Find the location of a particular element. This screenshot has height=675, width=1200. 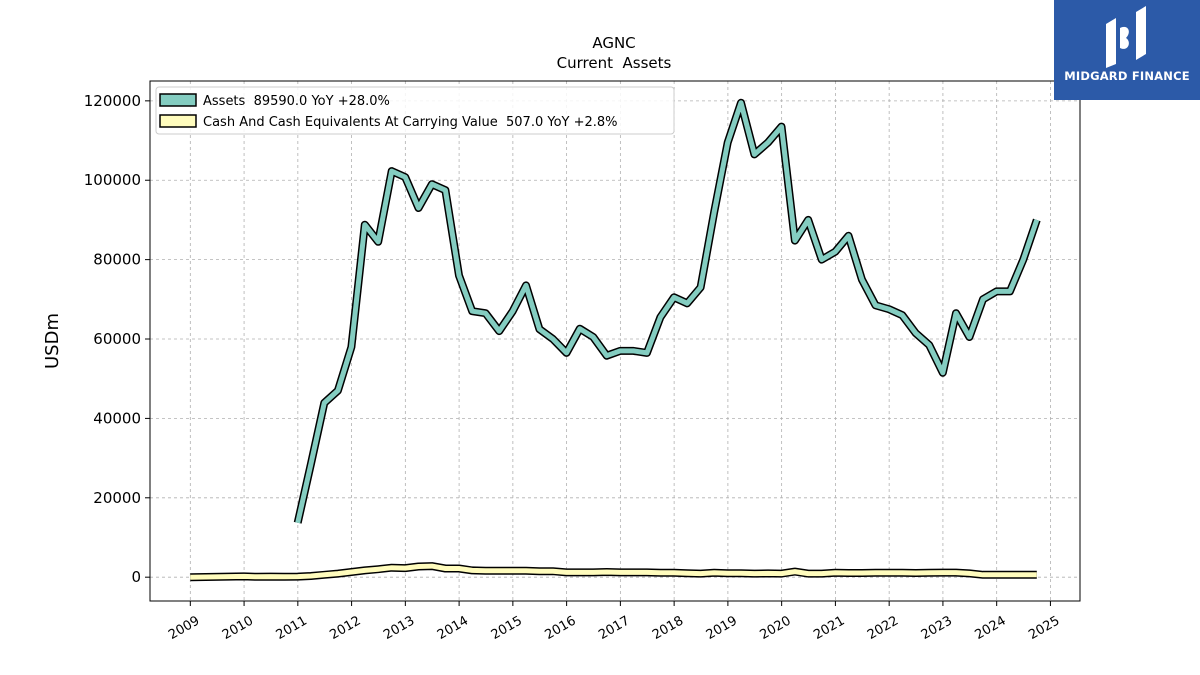

chart-title: AGNC is located at coordinates (613, 43).